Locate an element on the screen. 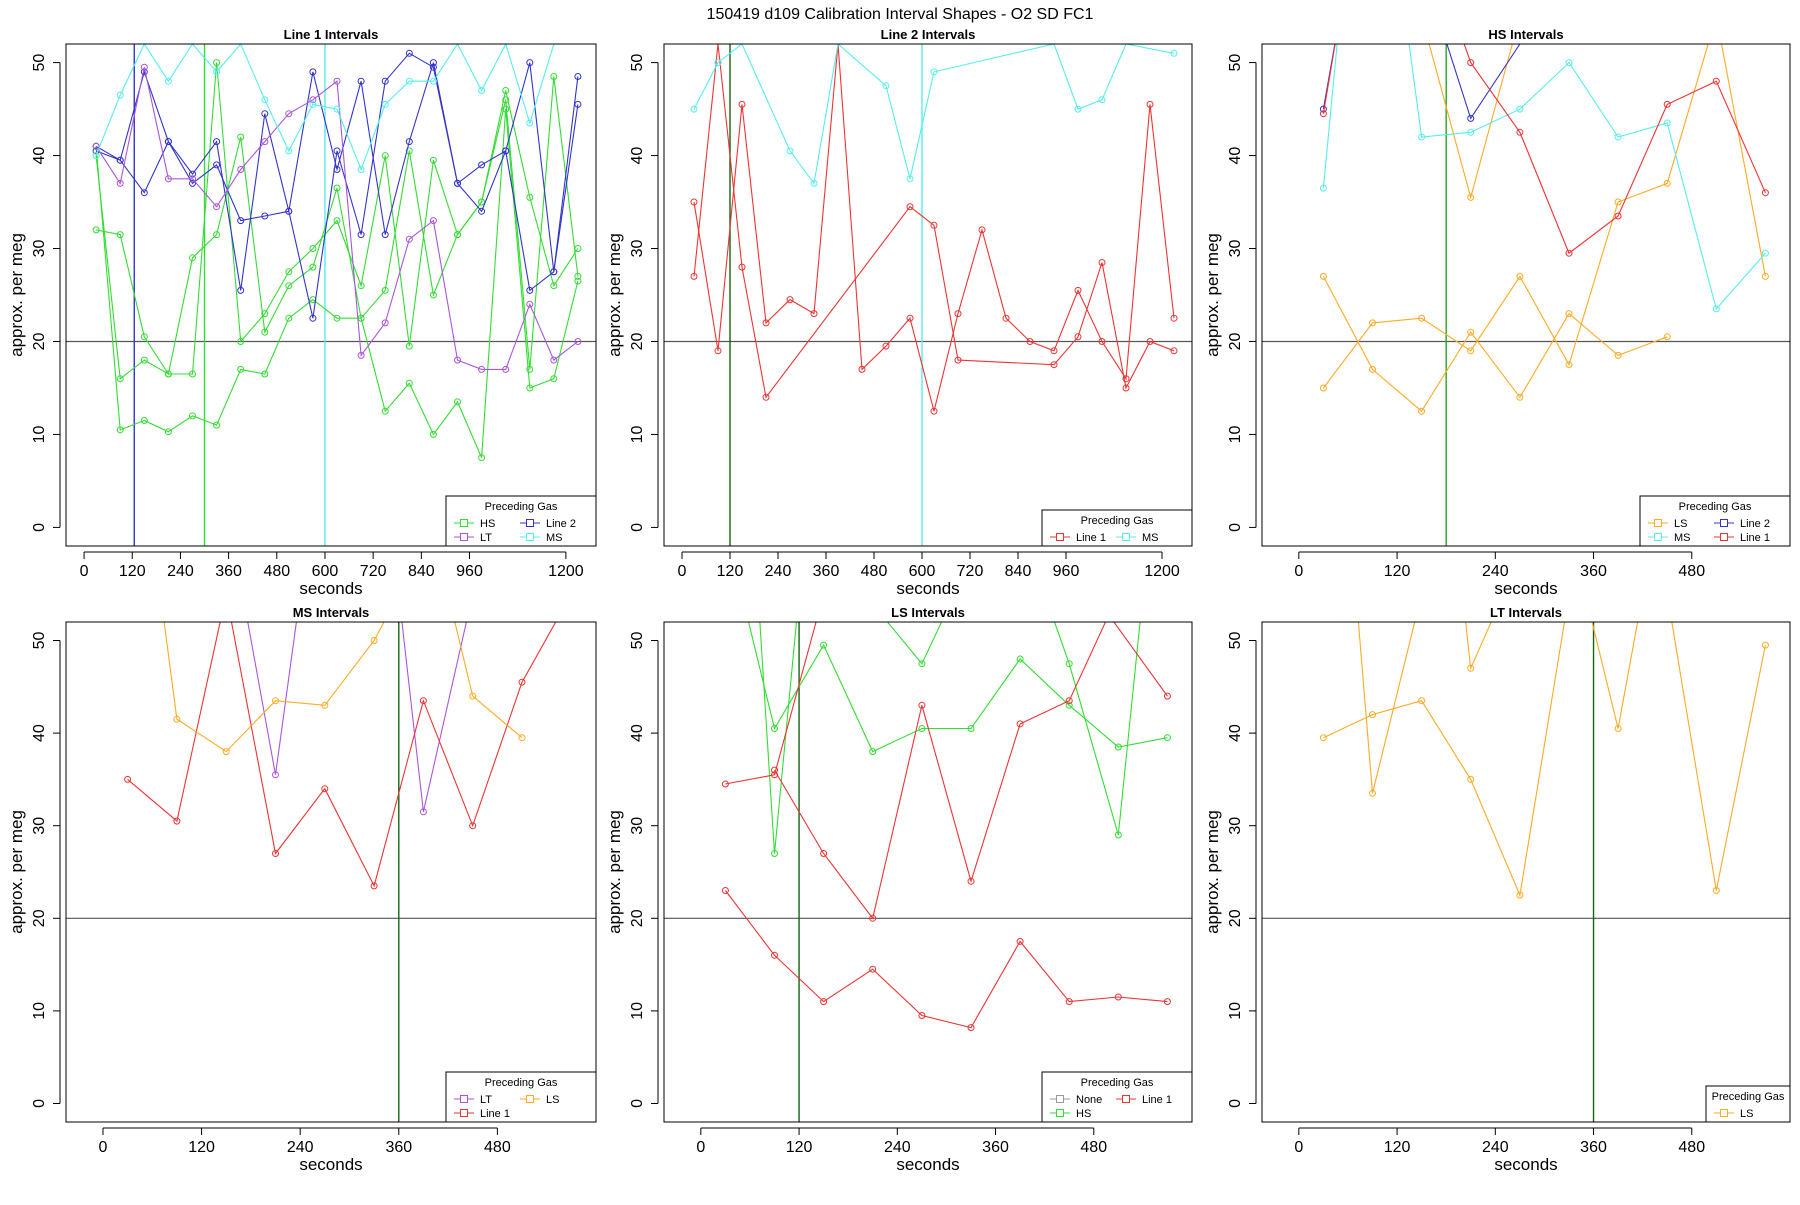 This screenshot has width=1800, height=1205. legend-box is located at coordinates (521, 521).